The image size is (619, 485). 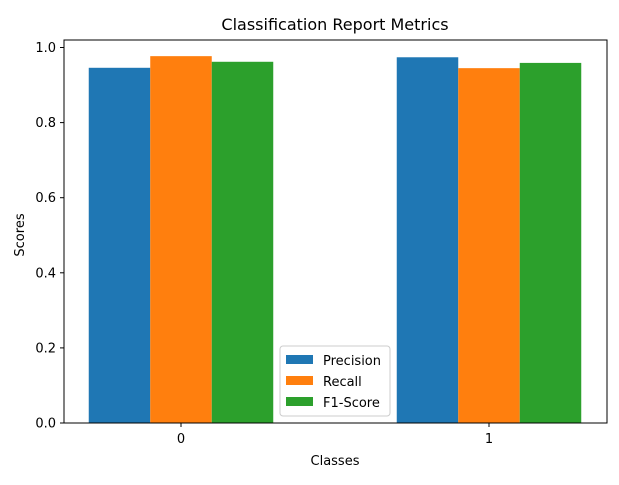 I want to click on y-tick-label: 0.2, so click(x=45, y=348).